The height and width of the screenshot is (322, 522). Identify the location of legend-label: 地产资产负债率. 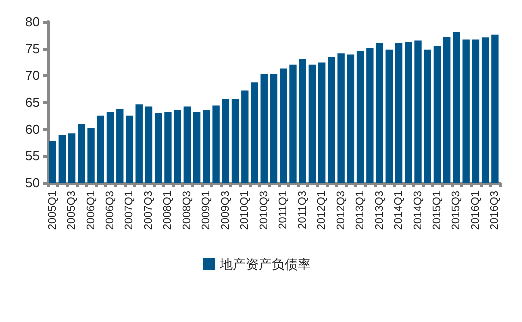
(265, 264).